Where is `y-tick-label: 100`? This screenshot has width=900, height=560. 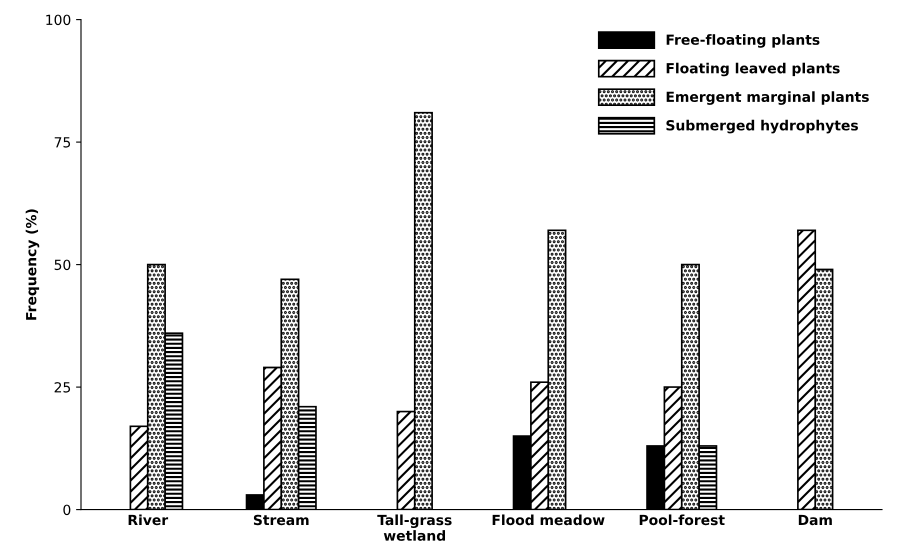
y-tick-label: 100 is located at coordinates (58, 20).